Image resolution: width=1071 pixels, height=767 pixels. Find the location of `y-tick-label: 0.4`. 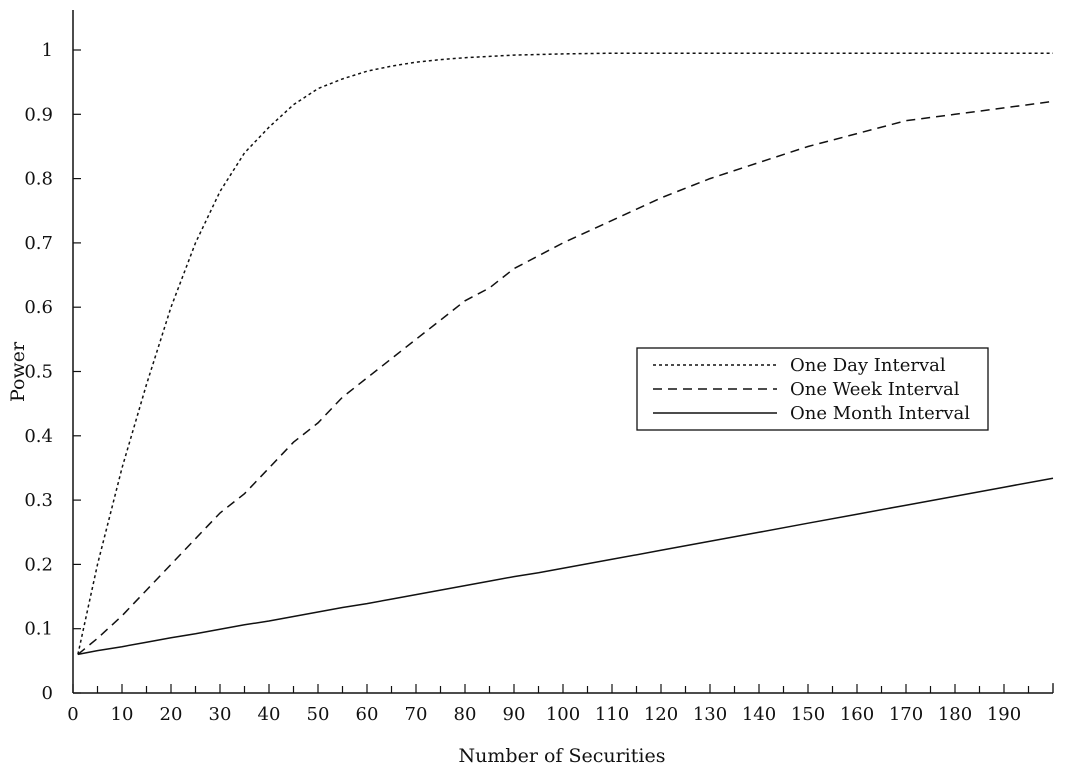

y-tick-label: 0.4 is located at coordinates (38, 436).